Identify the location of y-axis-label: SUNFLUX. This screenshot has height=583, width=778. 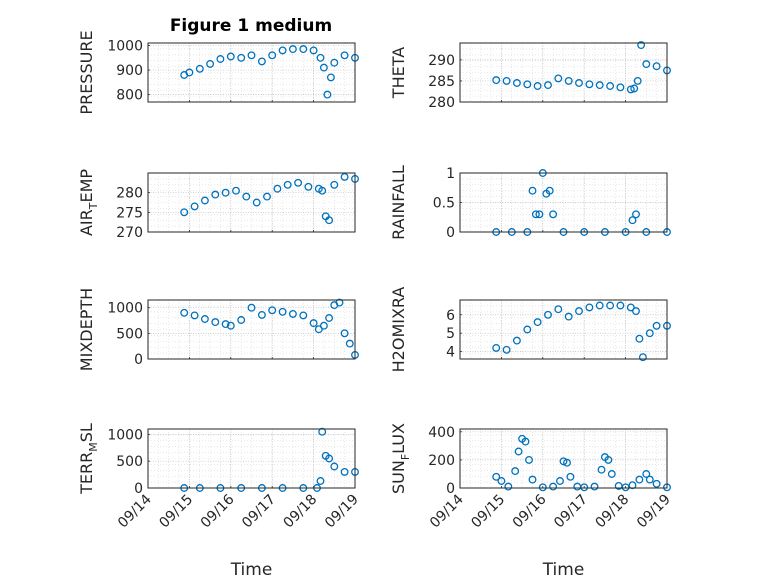
(400, 458).